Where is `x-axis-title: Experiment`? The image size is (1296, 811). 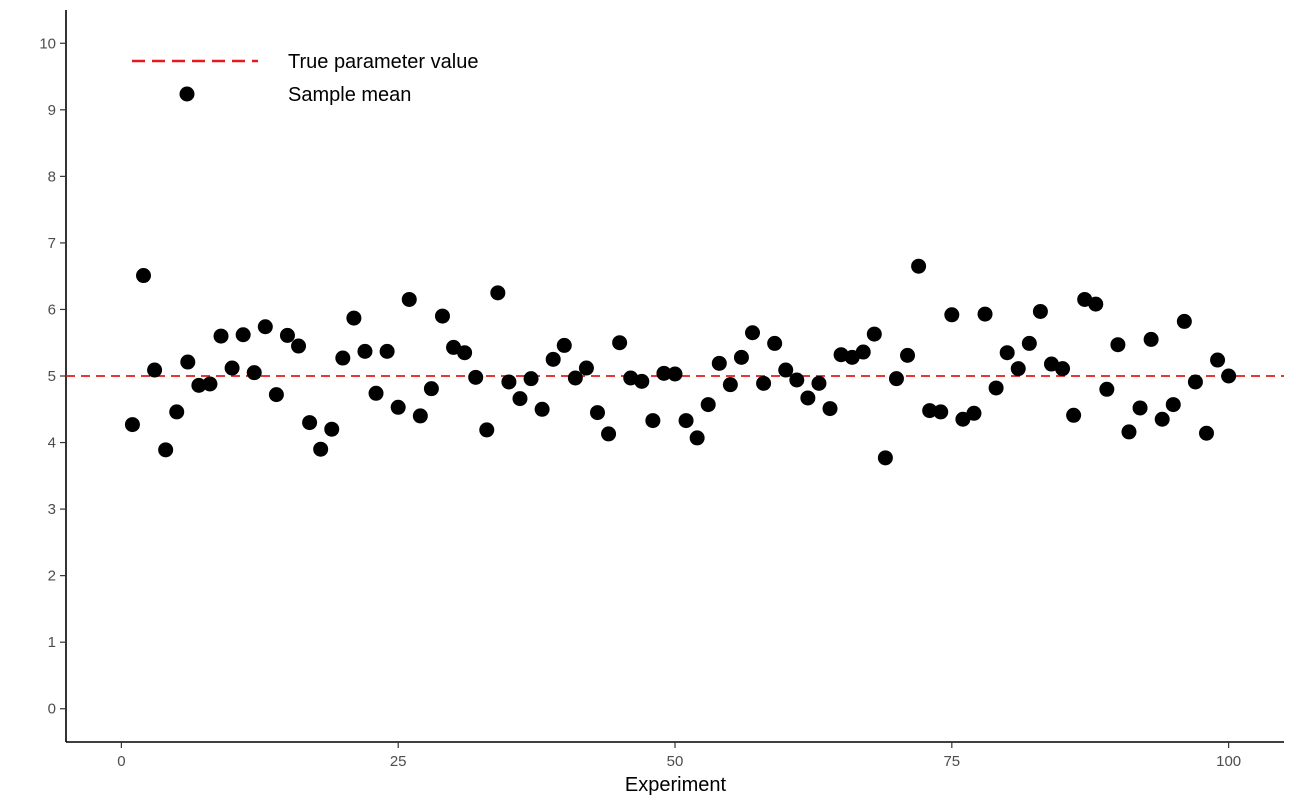
x-axis-title: Experiment is located at coordinates (676, 785).